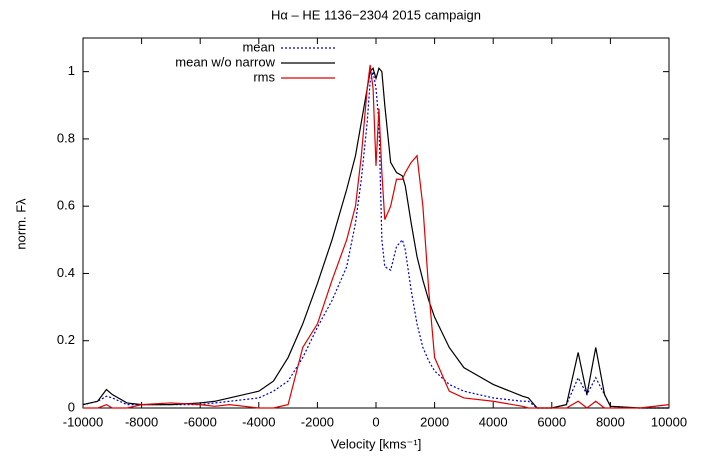 This screenshot has height=461, width=716. What do you see at coordinates (20, 224) in the screenshot?
I see `y-axis-label: norm. Fλ` at bounding box center [20, 224].